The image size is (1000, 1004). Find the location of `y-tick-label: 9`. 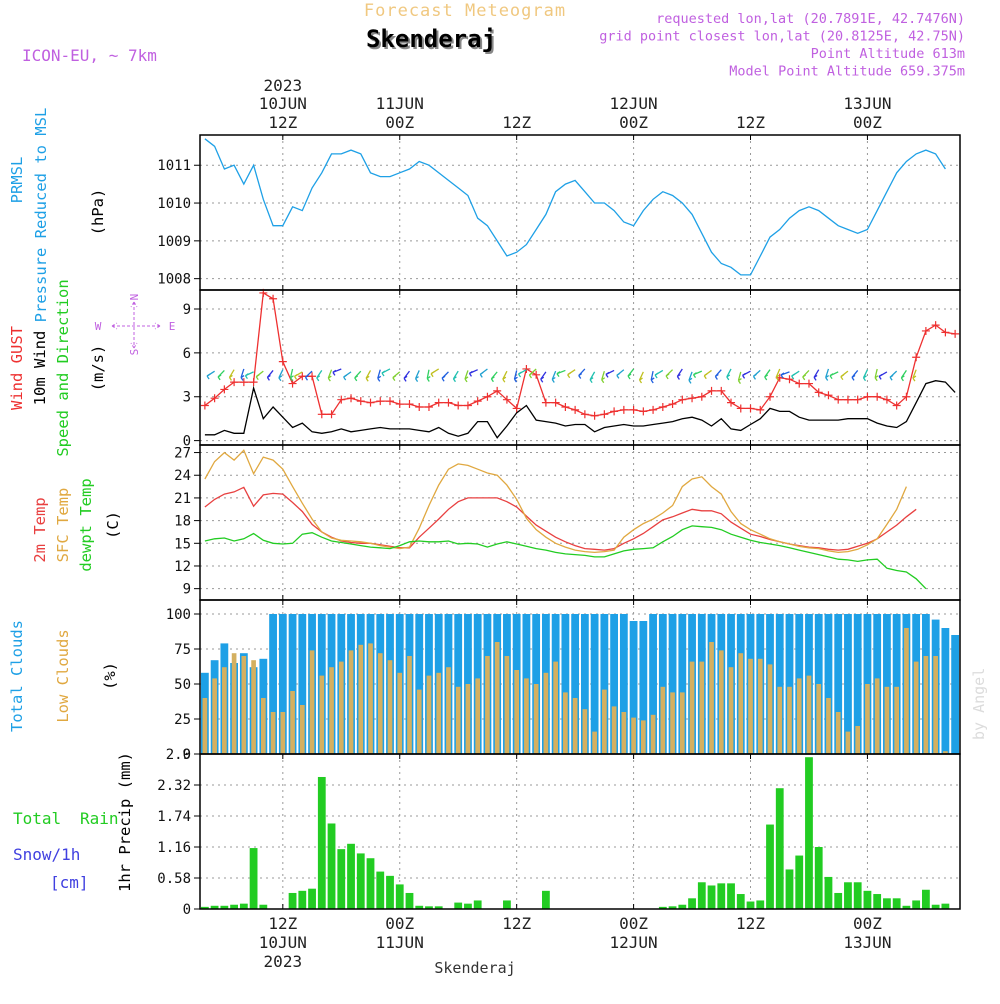

y-tick-label: 9 is located at coordinates (187, 590).